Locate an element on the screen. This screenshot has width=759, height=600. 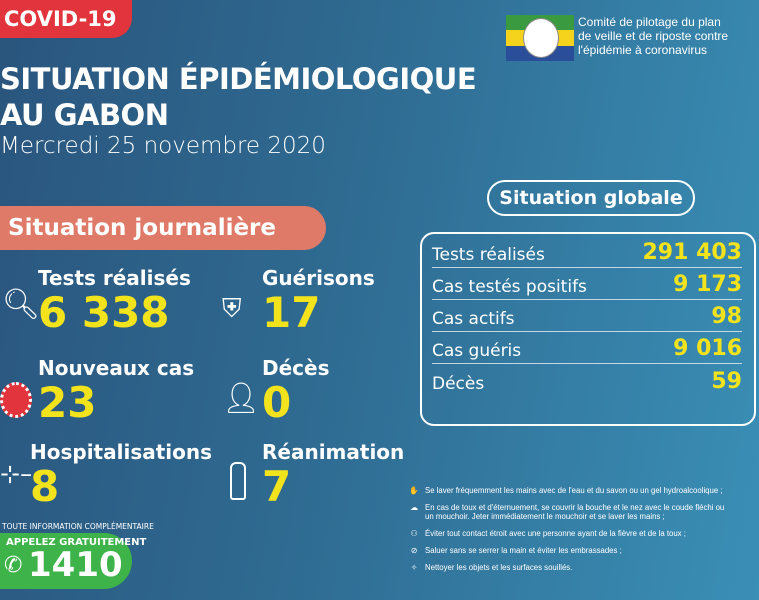
stat-value: 7 is located at coordinates (277, 486).